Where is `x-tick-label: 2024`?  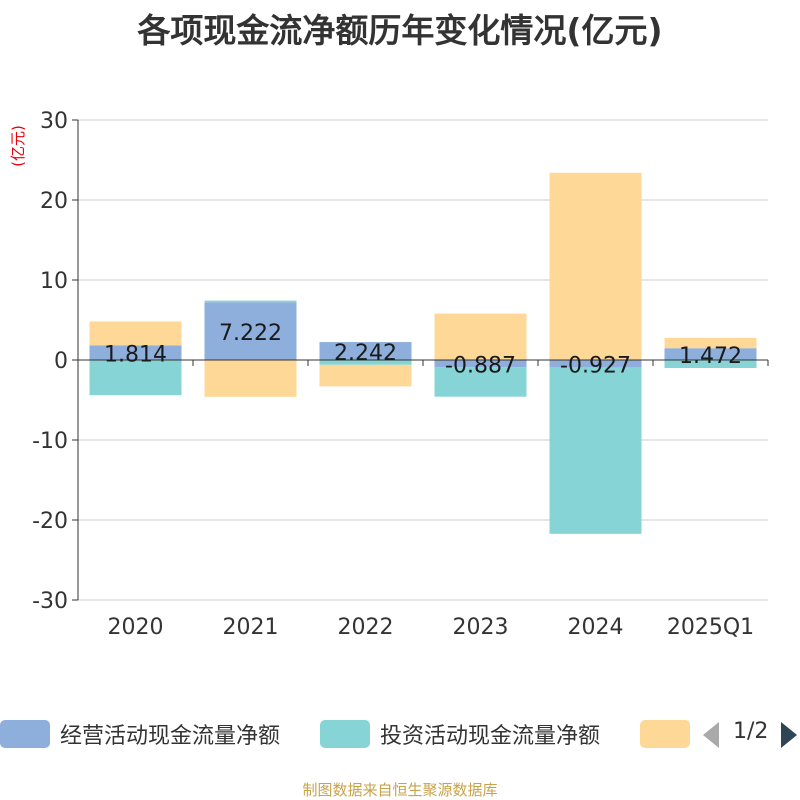 x-tick-label: 2024 is located at coordinates (596, 627).